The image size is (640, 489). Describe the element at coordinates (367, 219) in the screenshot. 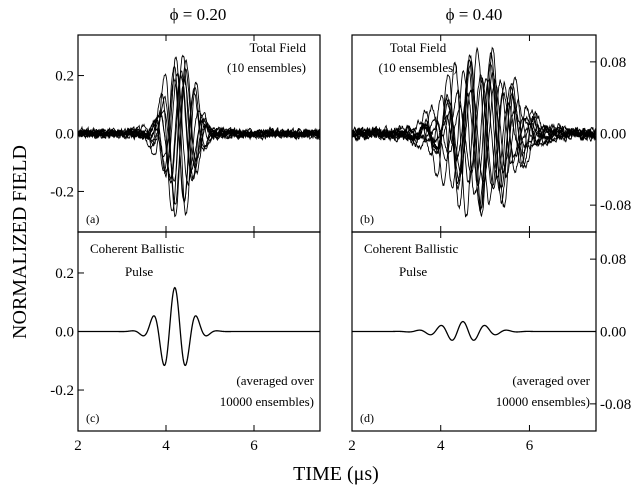

I see `panel-letter: (b)` at that location.